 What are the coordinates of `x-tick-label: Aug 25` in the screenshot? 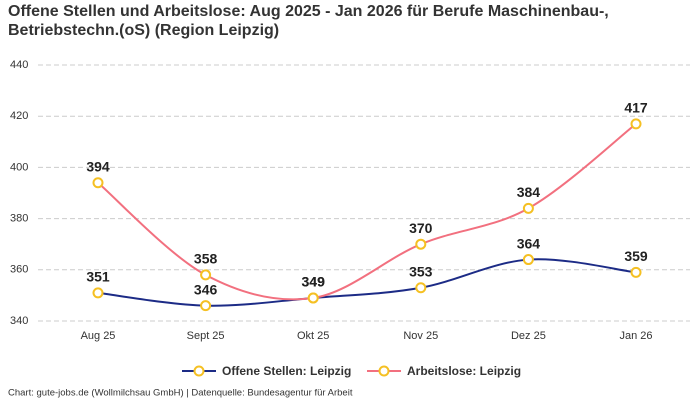 It's located at (98, 336).